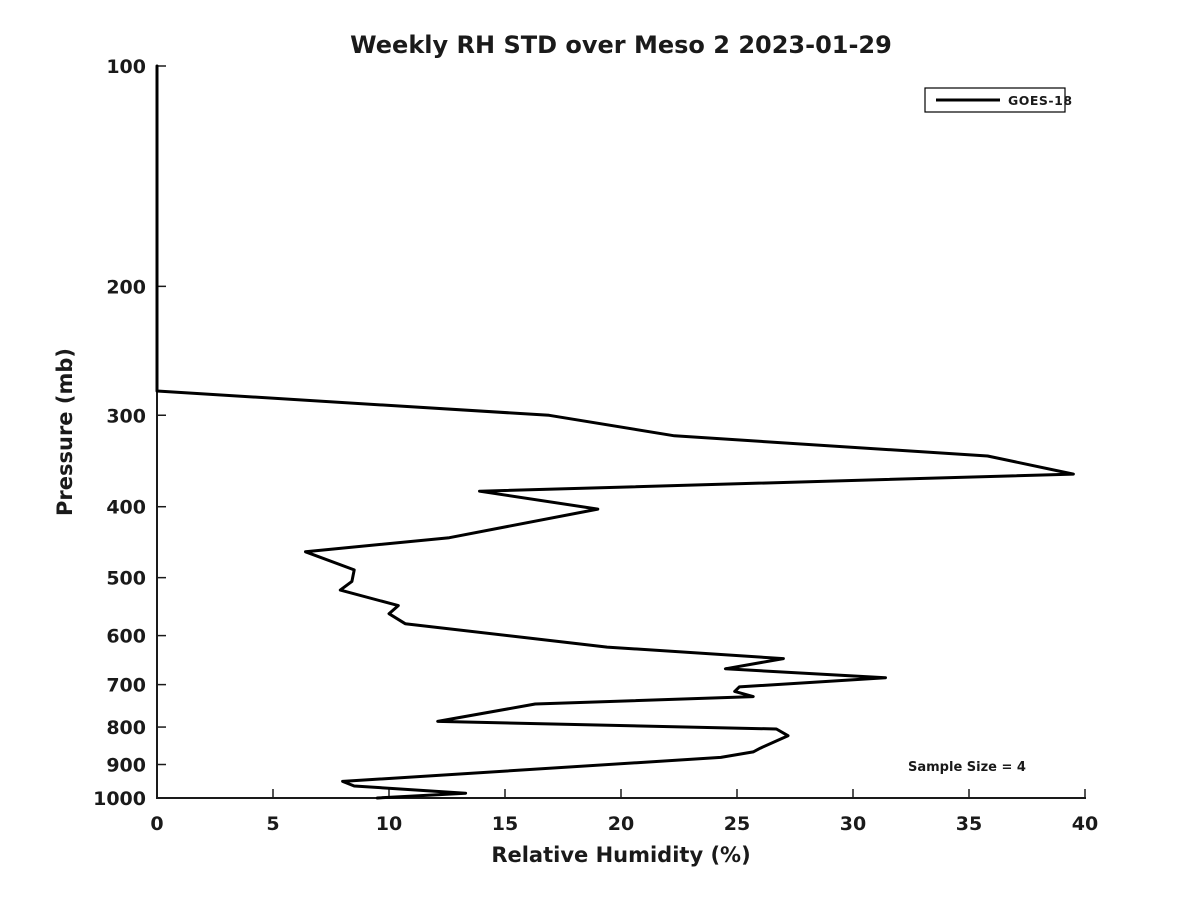  What do you see at coordinates (129, 433) in the screenshot?
I see `y-axis-ticks: 100 200 300 400 500 600 700 800 900 1000` at bounding box center [129, 433].